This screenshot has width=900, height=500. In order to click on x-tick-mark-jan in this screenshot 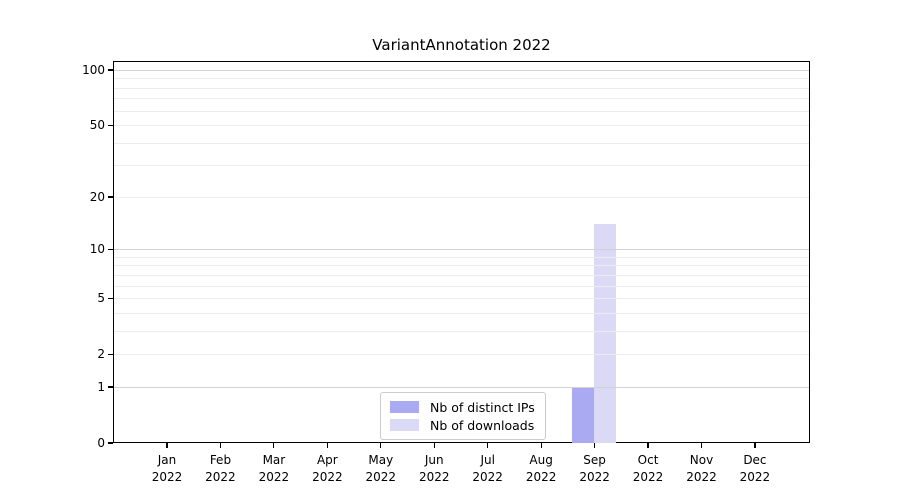, I will do `click(167, 445)`.